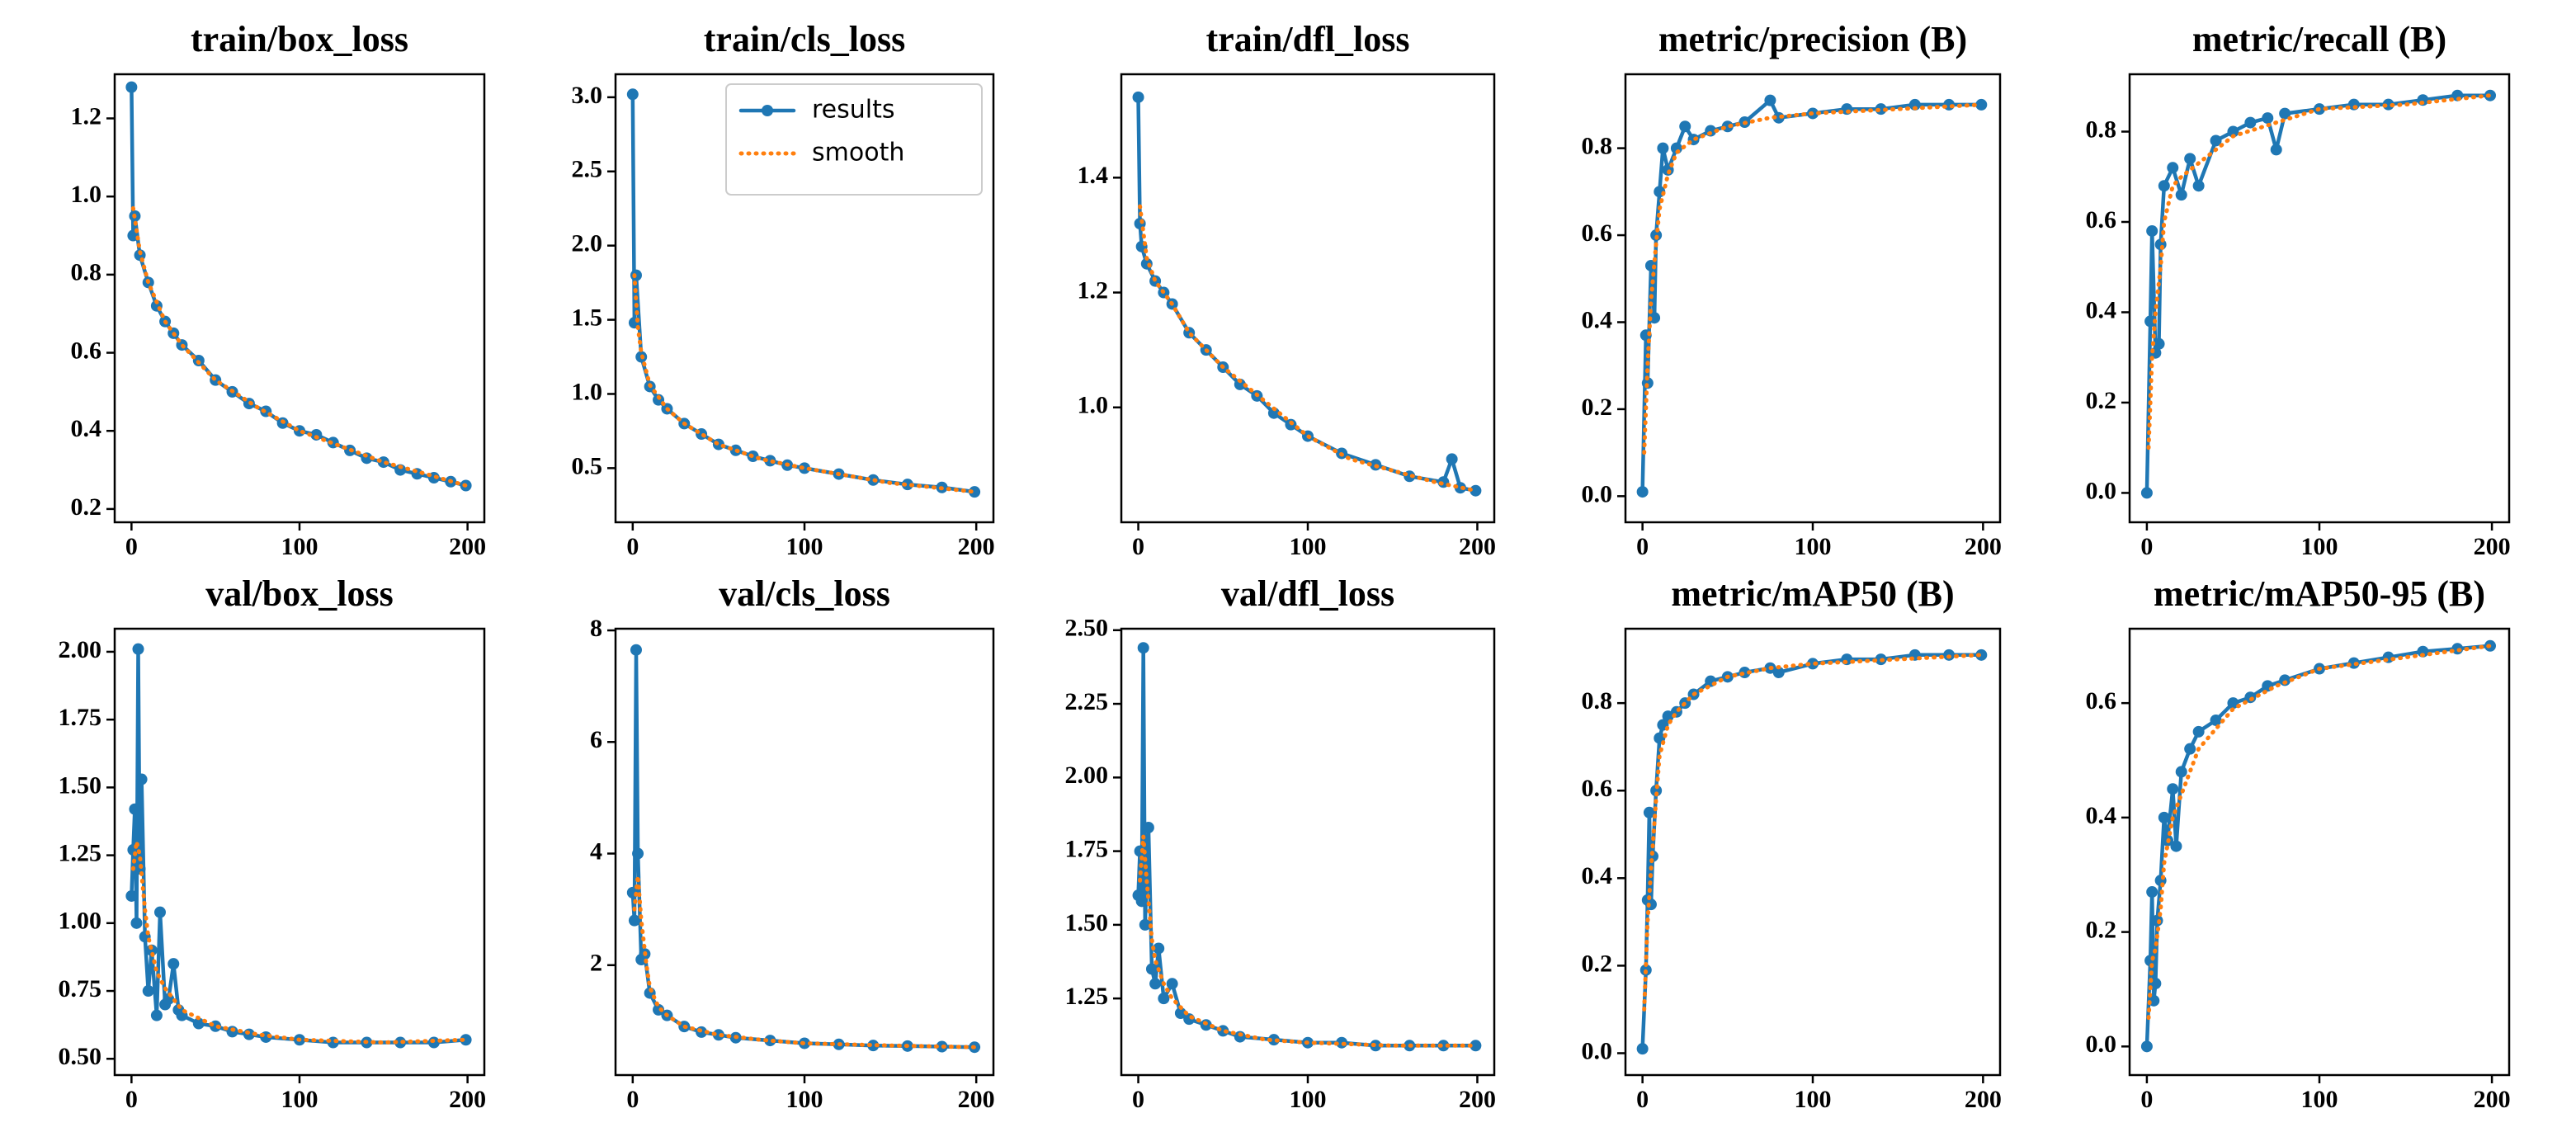  I want to click on chart-title: metric/mAP50 (B), so click(1813, 593).